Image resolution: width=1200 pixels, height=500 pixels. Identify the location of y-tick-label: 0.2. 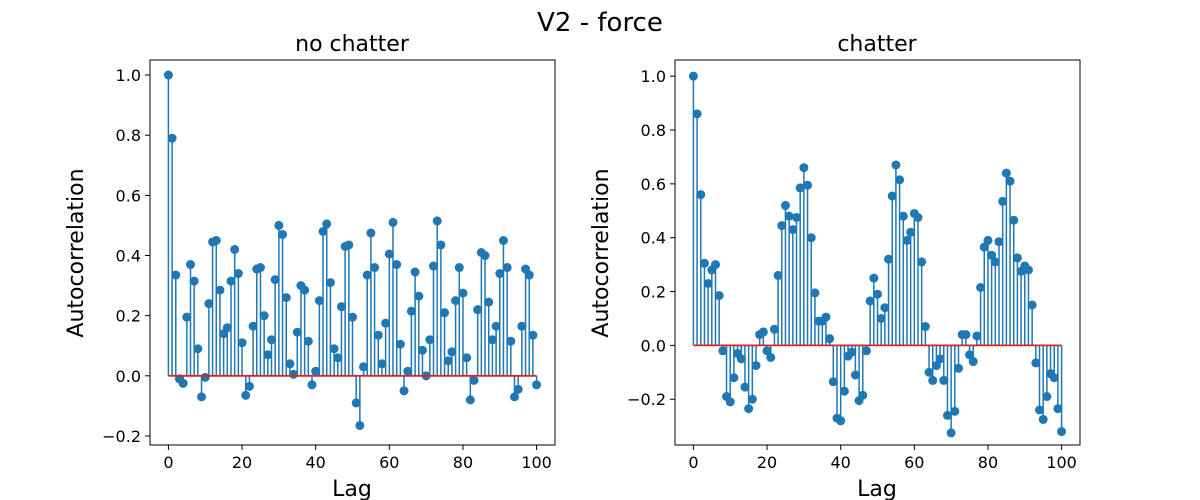
(128, 316).